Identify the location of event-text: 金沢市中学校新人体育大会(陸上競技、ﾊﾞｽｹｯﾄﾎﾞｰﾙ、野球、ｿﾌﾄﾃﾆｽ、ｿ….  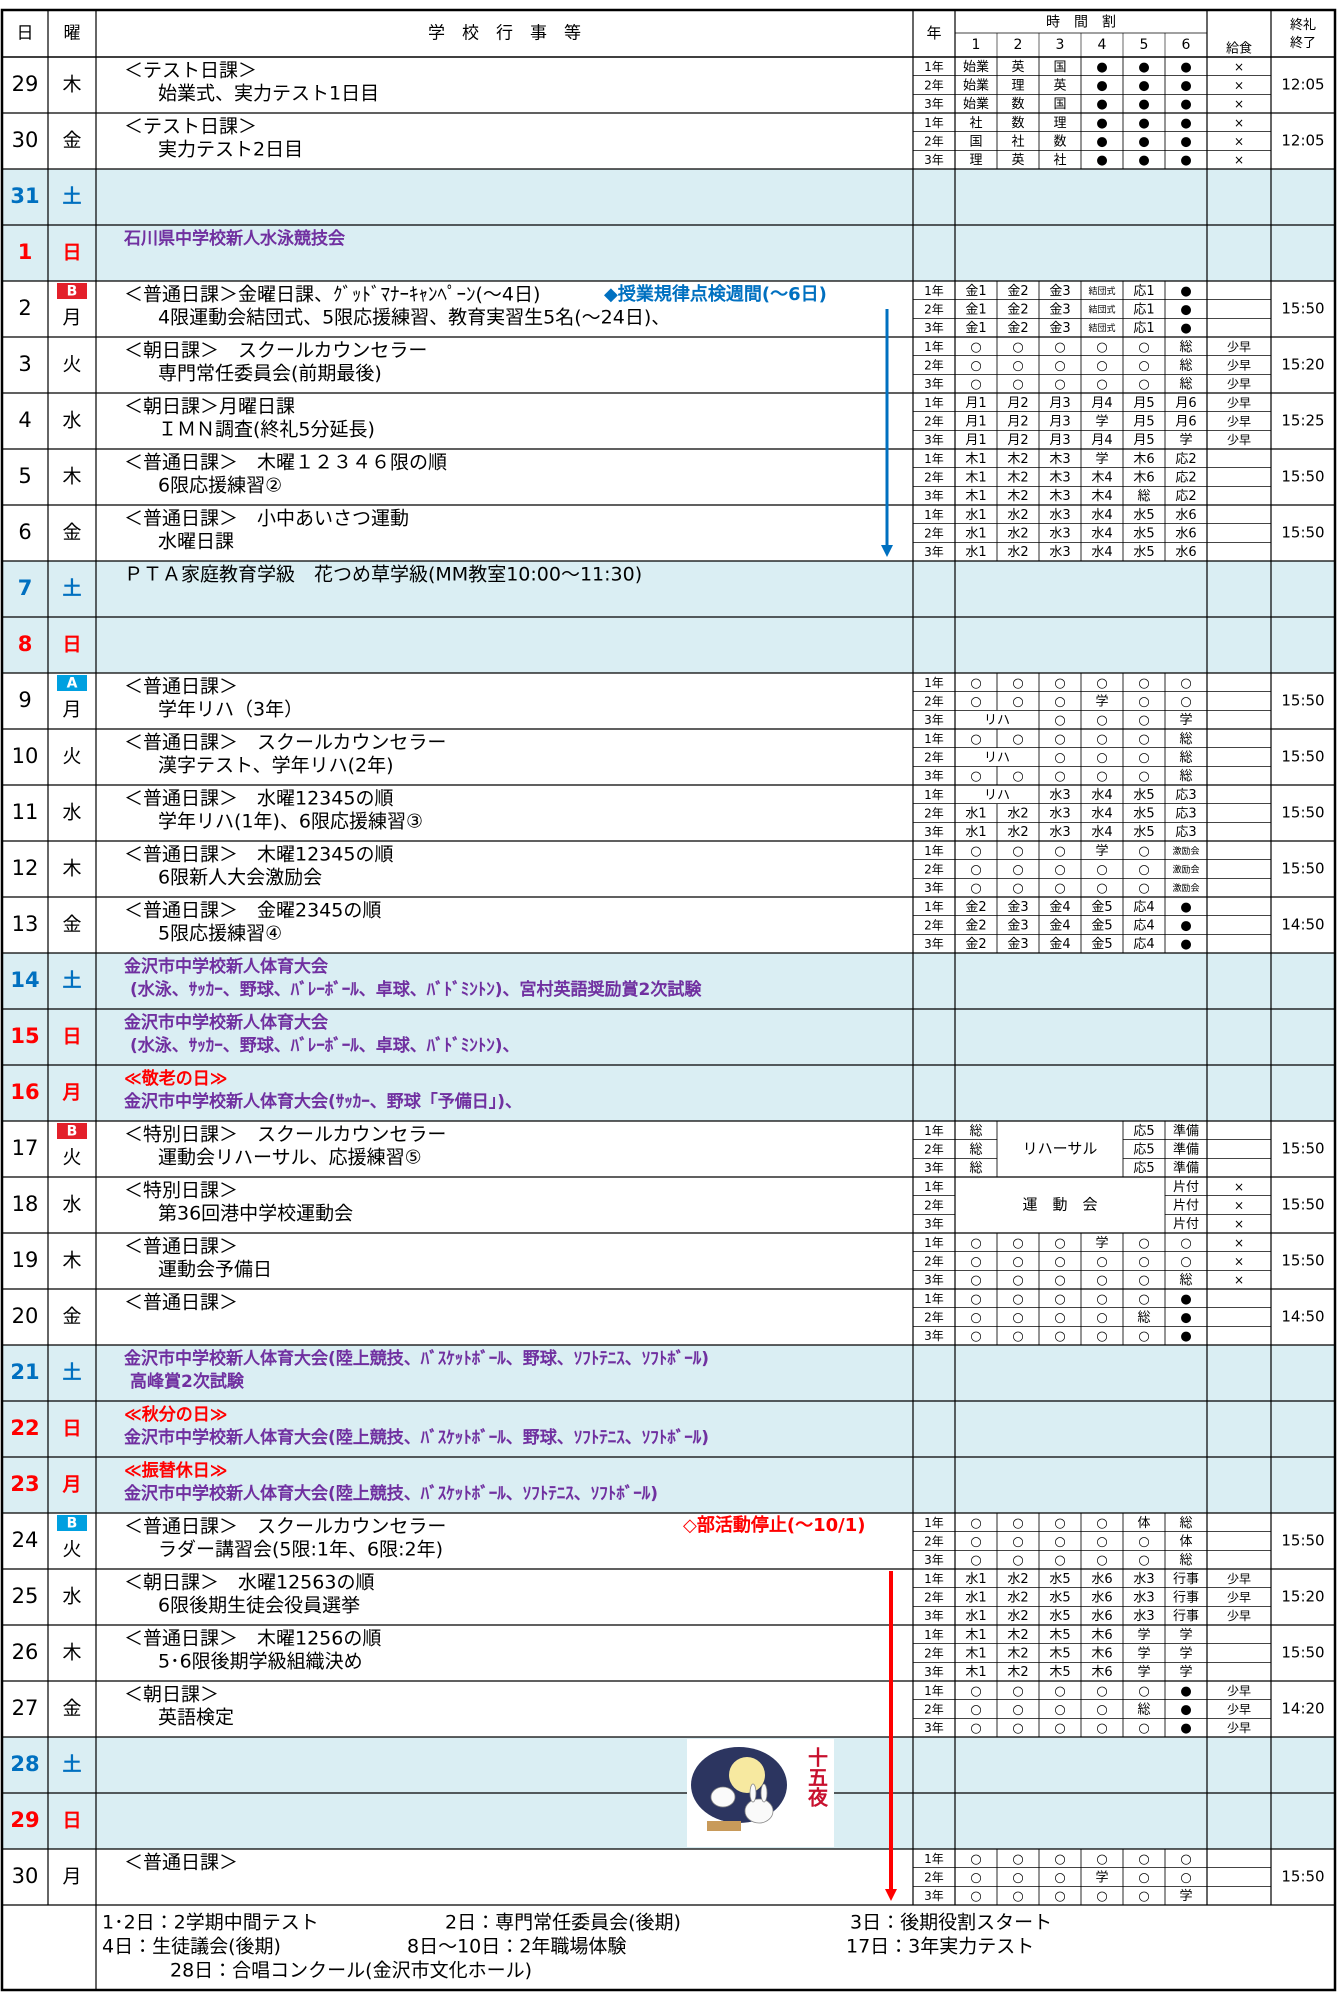
(416, 1358).